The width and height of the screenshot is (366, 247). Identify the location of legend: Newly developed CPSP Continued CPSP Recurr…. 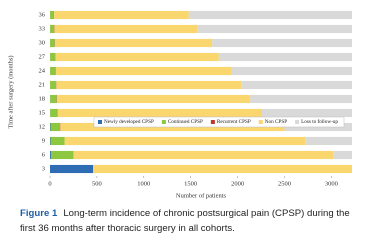
(219, 122).